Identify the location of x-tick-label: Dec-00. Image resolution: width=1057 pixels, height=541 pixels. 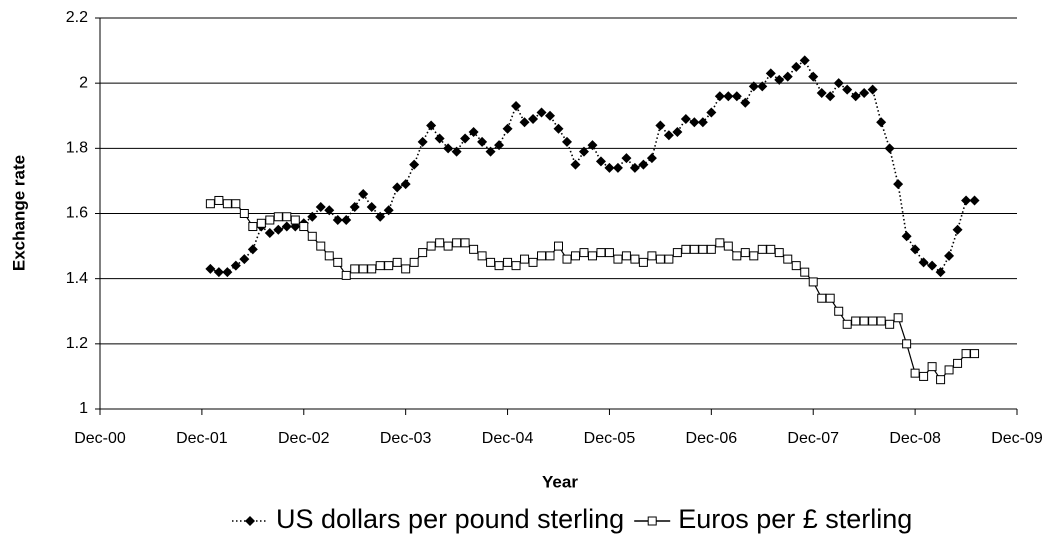
(100, 438).